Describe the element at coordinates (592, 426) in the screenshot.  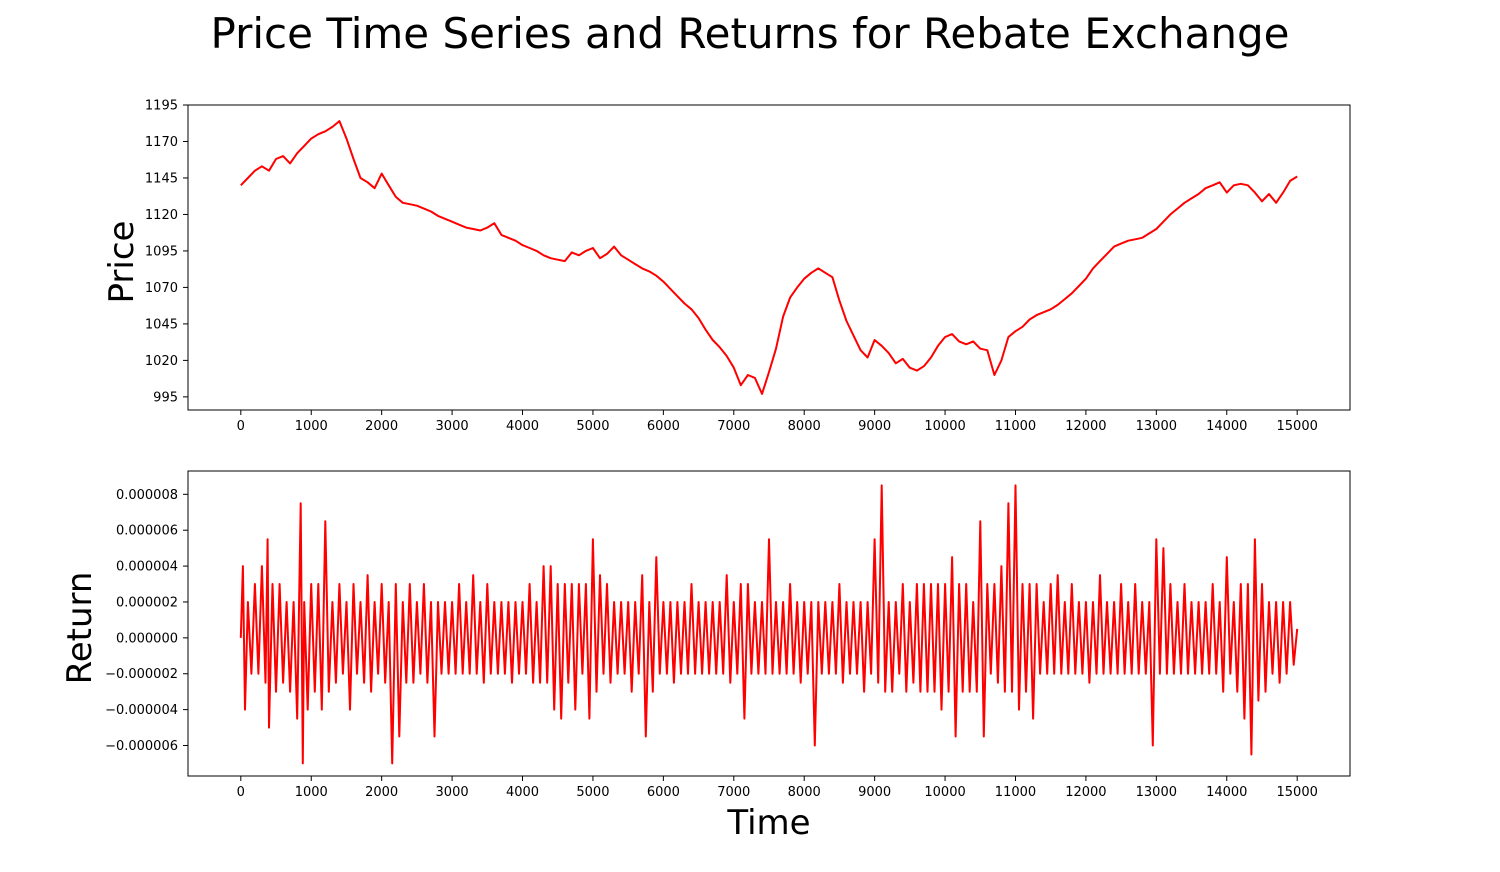
I see `price-x-tick-label: 5000` at that location.